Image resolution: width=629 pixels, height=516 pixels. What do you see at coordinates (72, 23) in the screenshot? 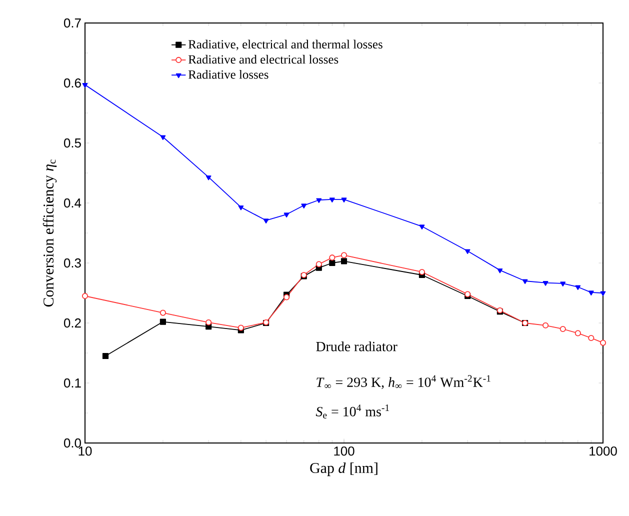
I see `y-tick-label: 0.7` at bounding box center [72, 23].